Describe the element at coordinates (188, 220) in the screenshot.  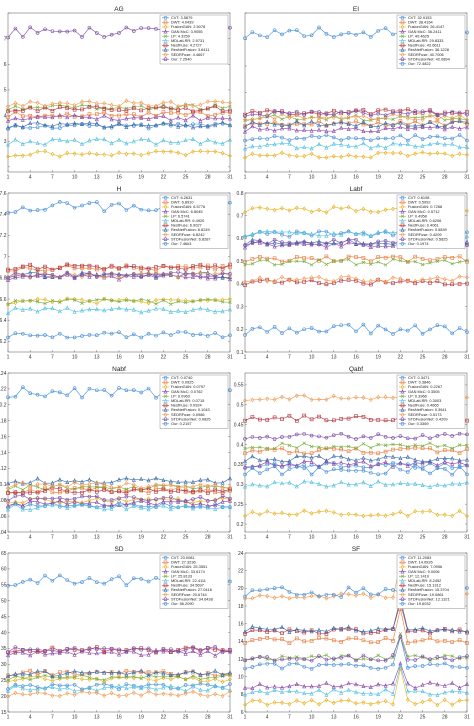
I see `legend-entry: MDLatLRR: 6.4920` at that location.